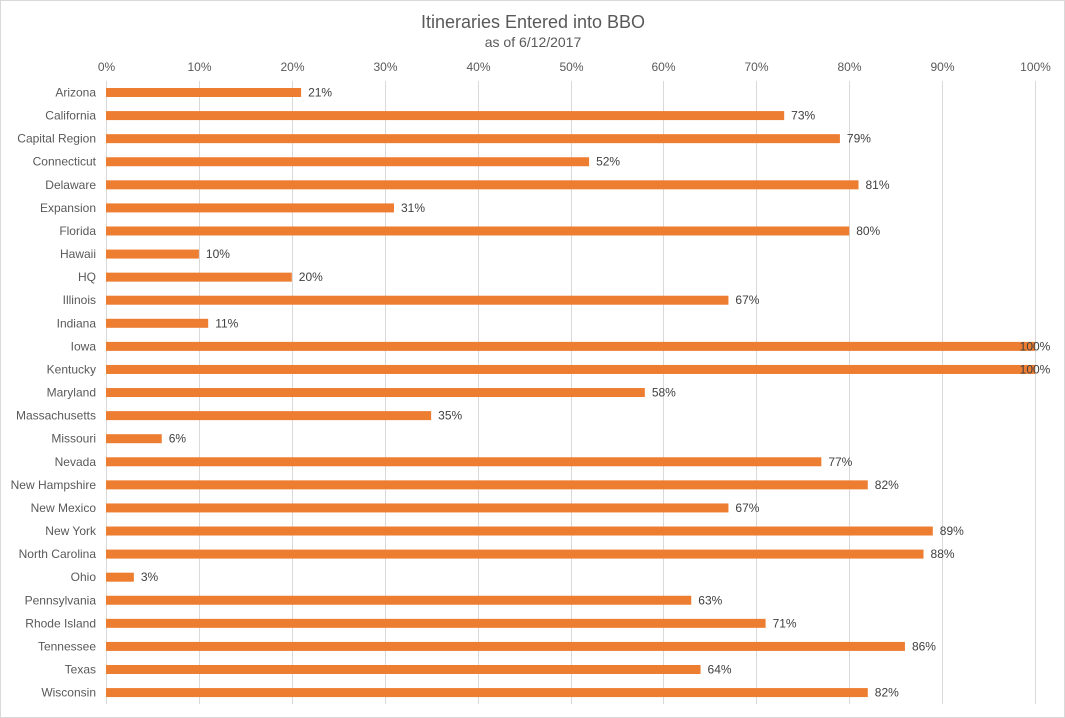  I want to click on chart-title: Itineraries Entered into BBO, so click(533, 22).